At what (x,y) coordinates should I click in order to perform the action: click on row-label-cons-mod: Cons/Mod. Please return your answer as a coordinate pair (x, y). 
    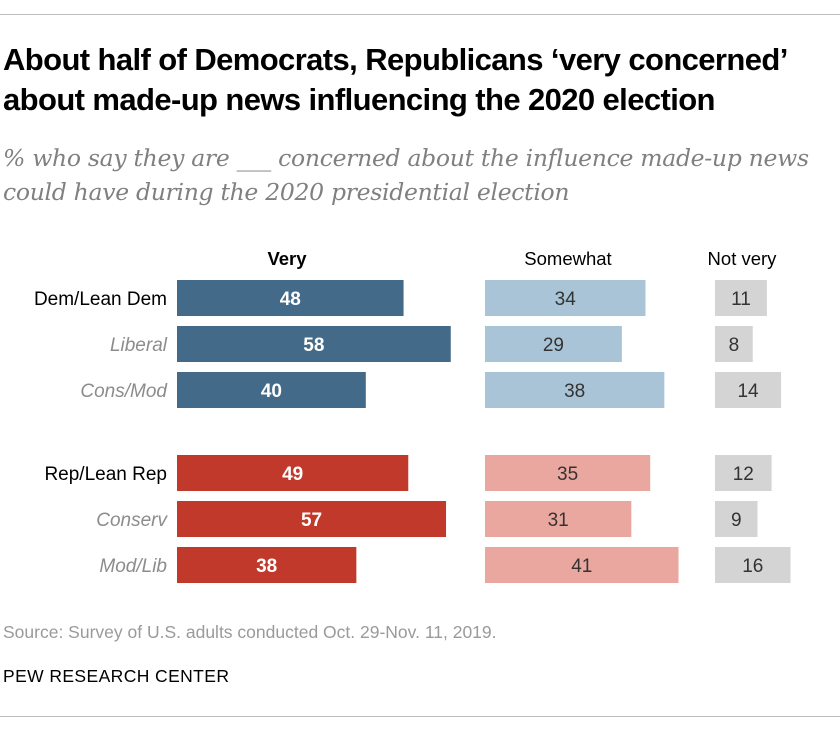
    Looking at the image, I should click on (124, 391).